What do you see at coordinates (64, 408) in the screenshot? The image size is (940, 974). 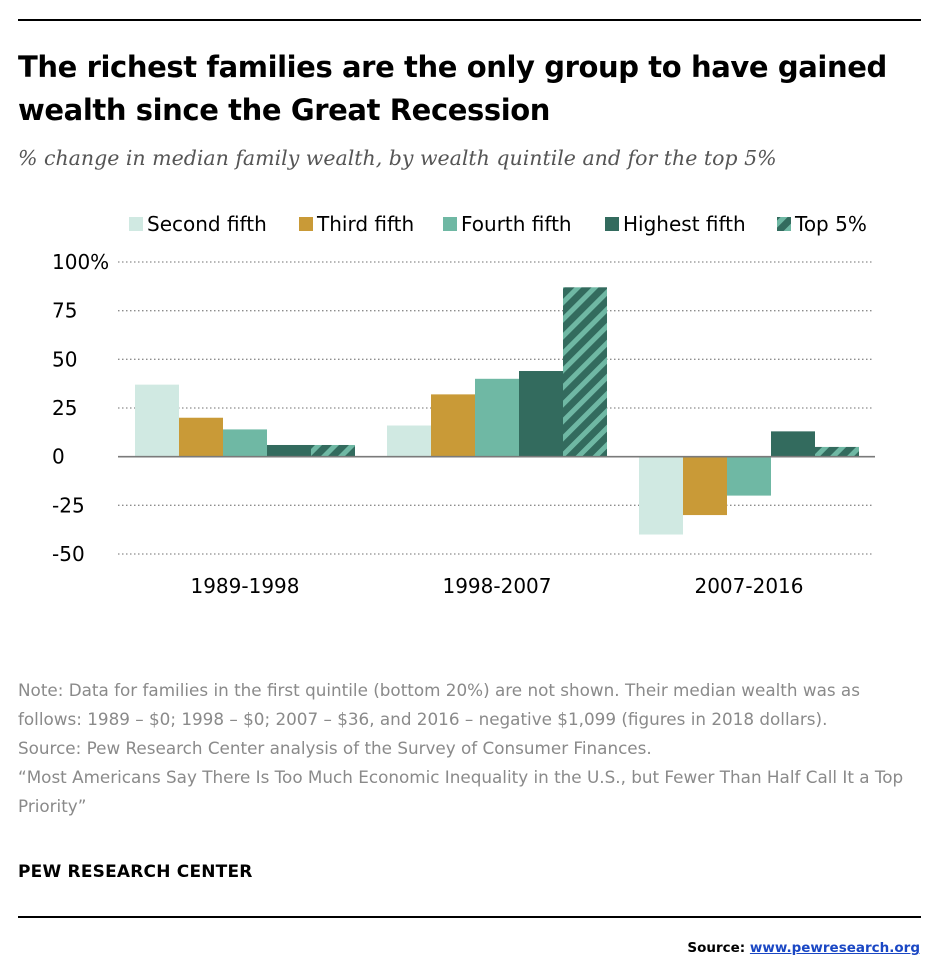 I see `y-tick-label: 25` at bounding box center [64, 408].